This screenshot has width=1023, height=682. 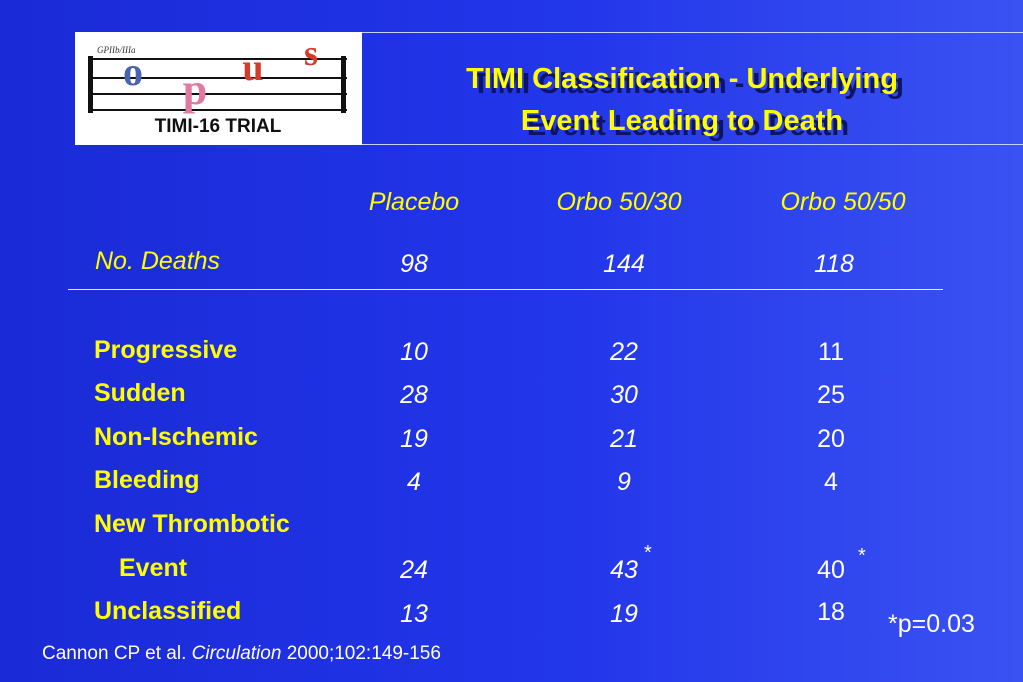 I want to click on cell-thrombotic-orbo-50-50: 40, so click(x=831, y=570).